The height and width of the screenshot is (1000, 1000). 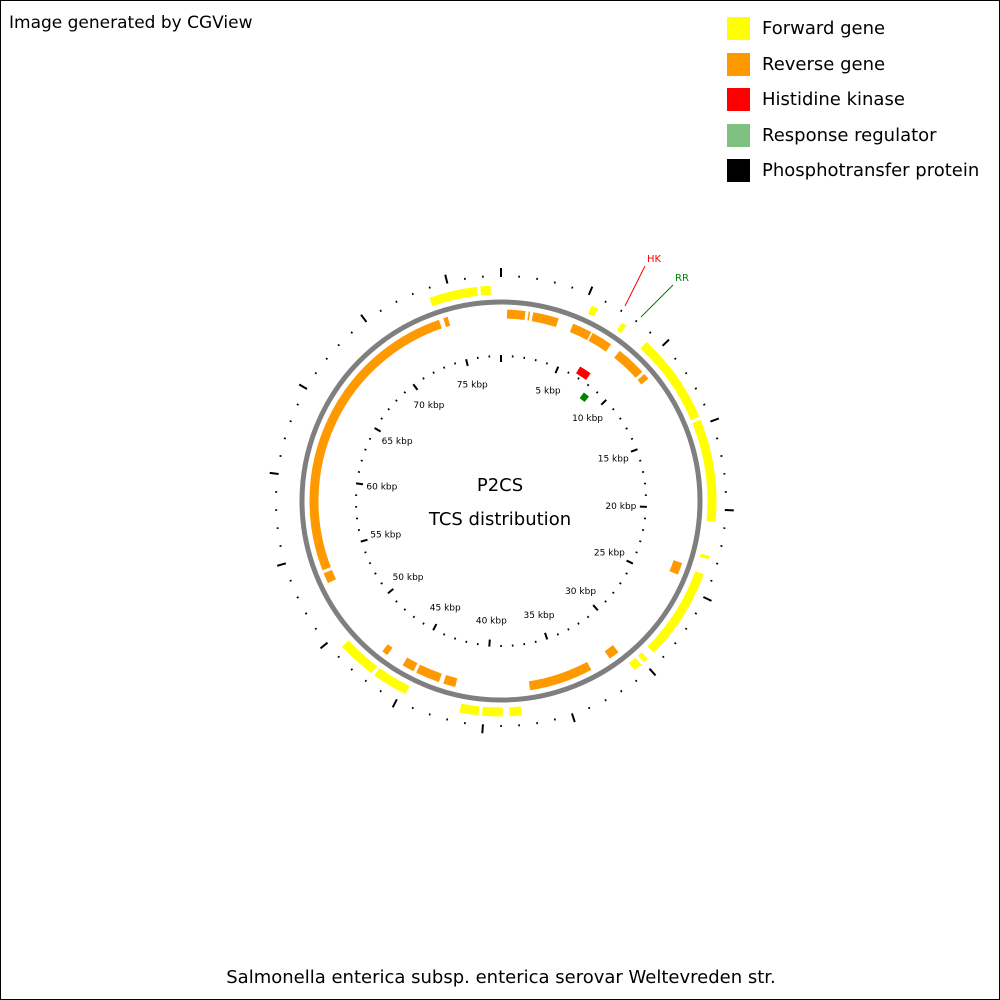 I want to click on legend-item-response-regulator: Response regulator, so click(x=853, y=136).